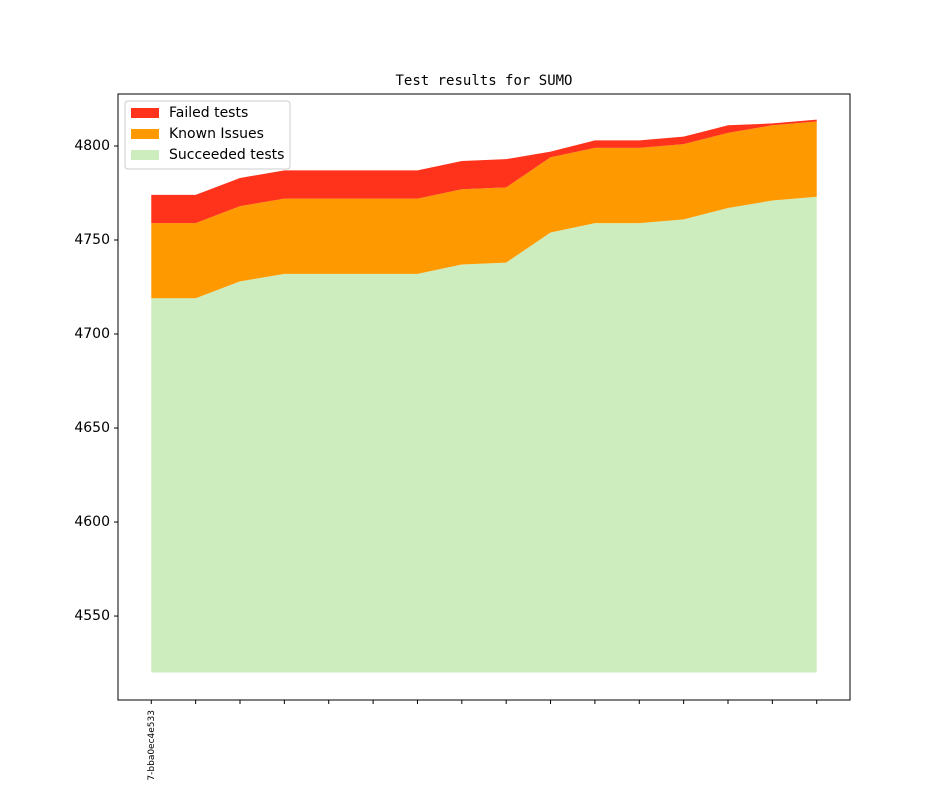 The image size is (944, 791). What do you see at coordinates (92, 522) in the screenshot?
I see `y-tick-label: 4600` at bounding box center [92, 522].